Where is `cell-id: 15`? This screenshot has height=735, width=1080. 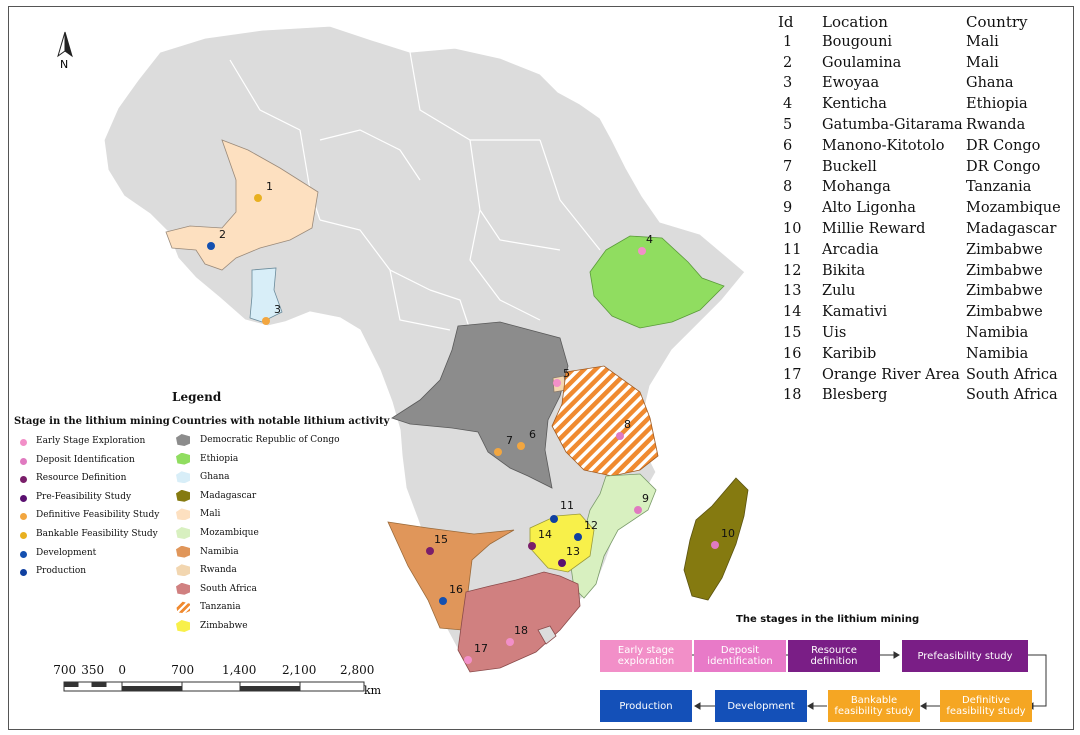
cell-id: 15 is located at coordinates (792, 332).